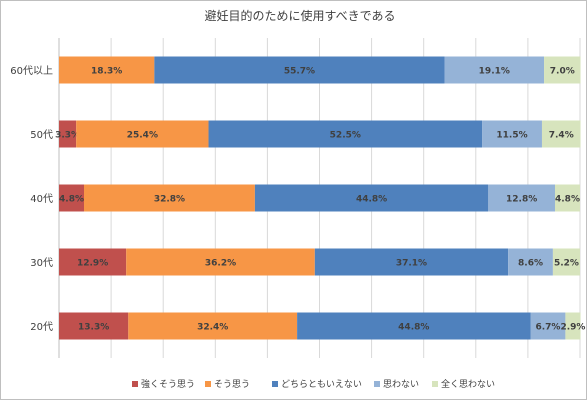  I want to click on data-label: 36.2%, so click(220, 264).